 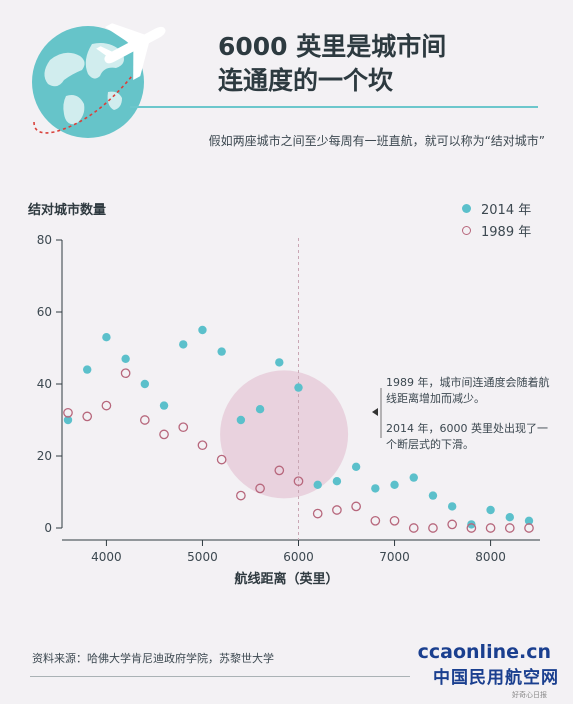 What do you see at coordinates (286, 579) in the screenshot?
I see `x-axis-label: 航线距离（英里）` at bounding box center [286, 579].